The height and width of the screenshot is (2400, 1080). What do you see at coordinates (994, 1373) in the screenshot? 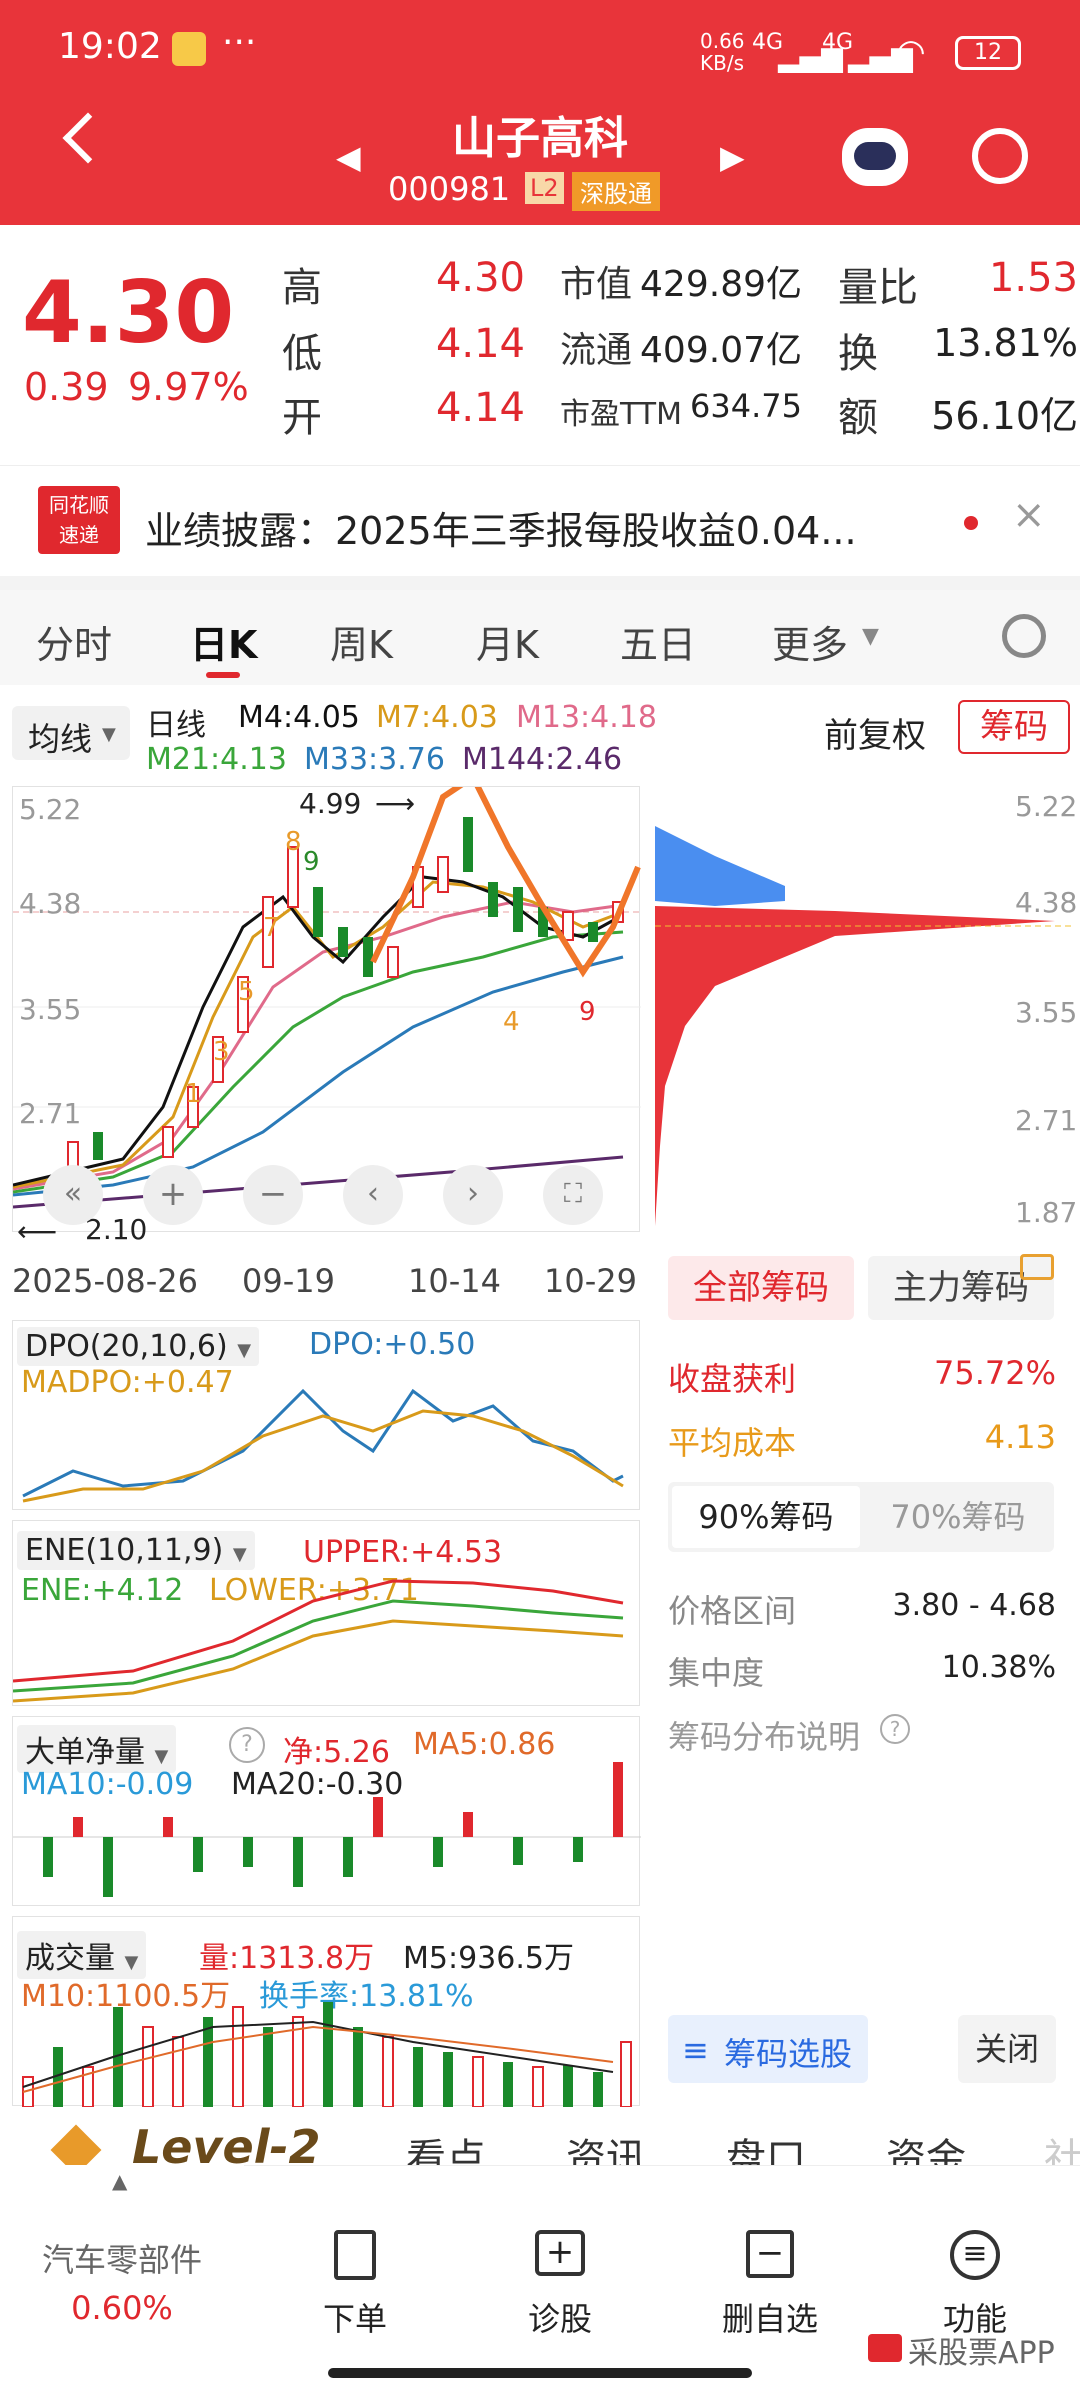
I see `profit-value: 75.72%` at bounding box center [994, 1373].